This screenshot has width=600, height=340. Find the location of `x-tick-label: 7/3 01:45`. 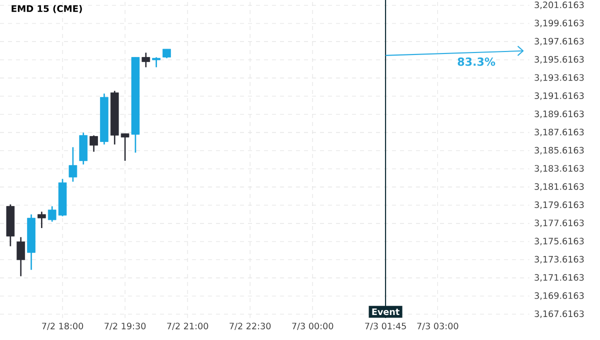

x-tick-label: 7/3 01:45 is located at coordinates (385, 326).